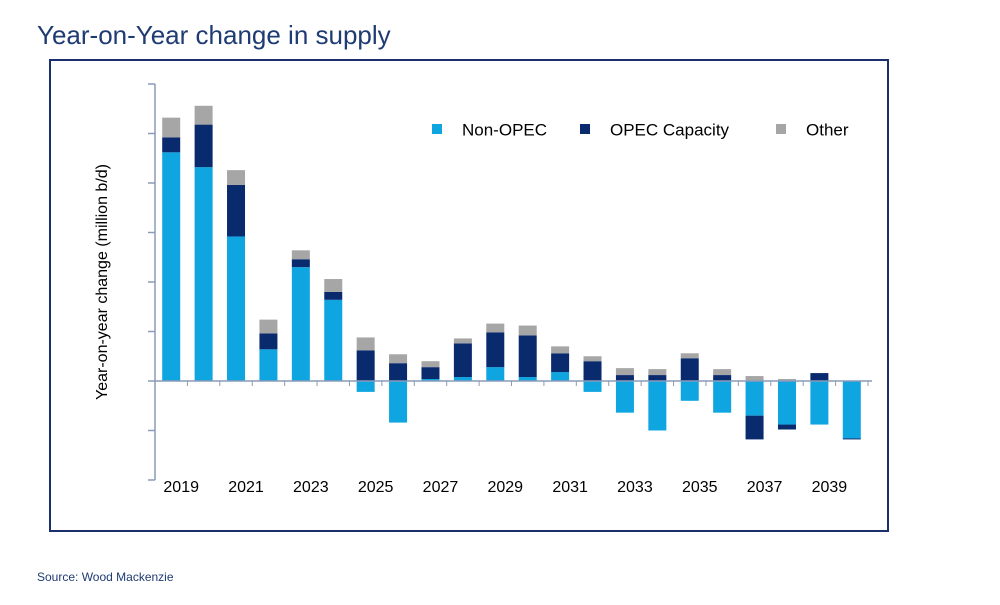  I want to click on x-tick-label: 2027, so click(441, 487).